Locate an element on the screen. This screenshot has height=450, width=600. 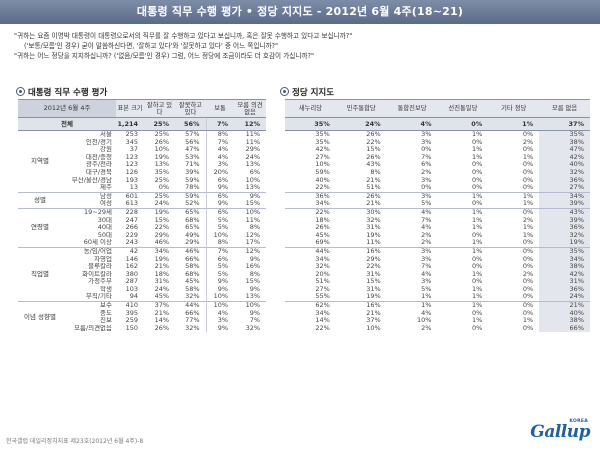
table-row: 중도 395 21% 66% 4% 9% is located at coordinates (142, 313).